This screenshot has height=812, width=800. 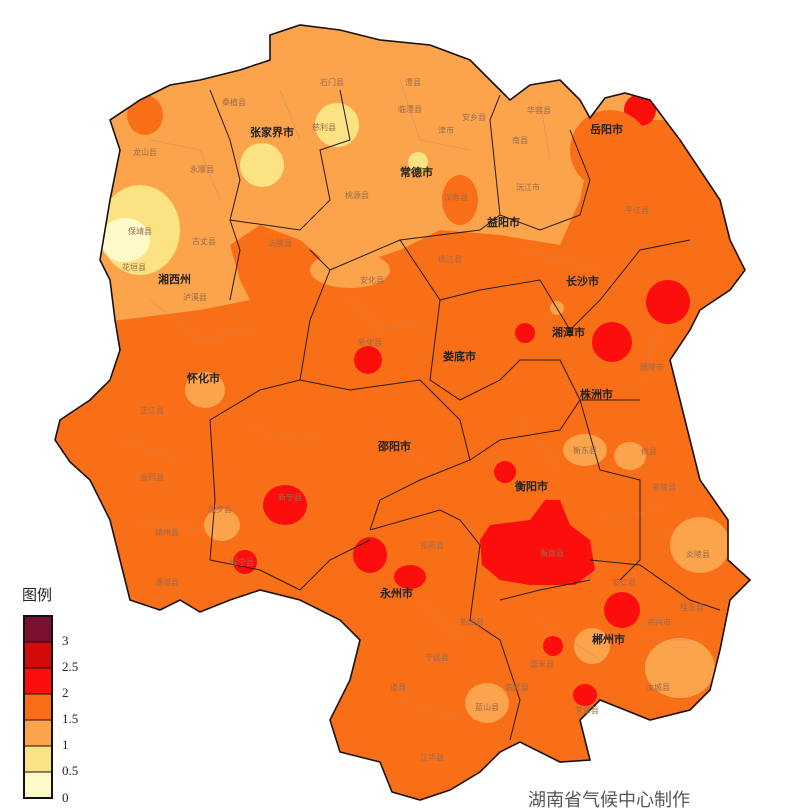 I want to click on county-label: 靖州县, so click(x=167, y=532).